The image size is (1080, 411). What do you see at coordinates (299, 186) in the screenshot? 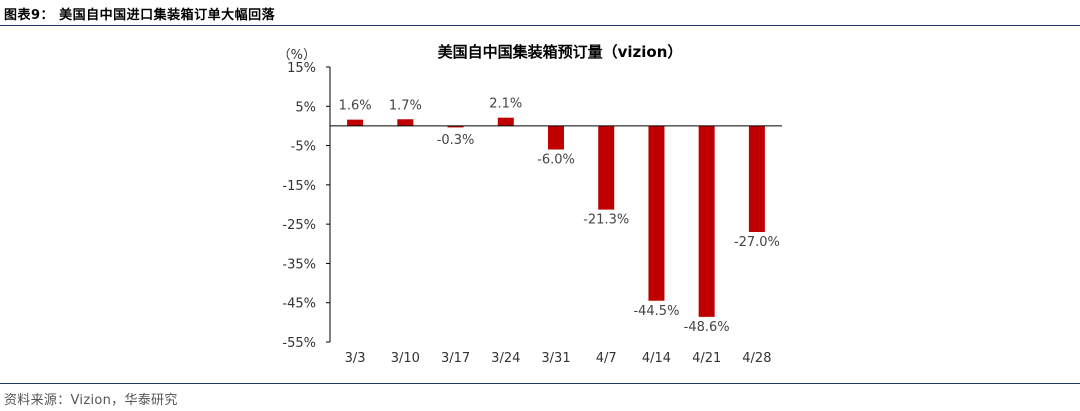
I see `y-tick-label: -15%` at bounding box center [299, 186].